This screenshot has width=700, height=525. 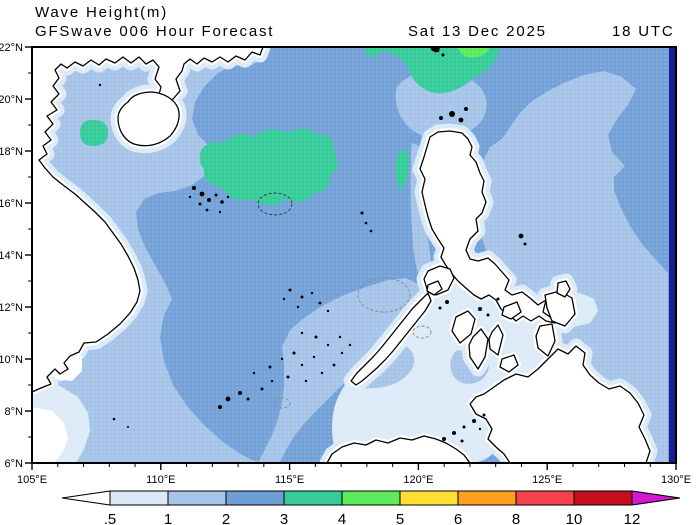 What do you see at coordinates (11, 48) in the screenshot?
I see `lat-tick-label: 22°N` at bounding box center [11, 48].